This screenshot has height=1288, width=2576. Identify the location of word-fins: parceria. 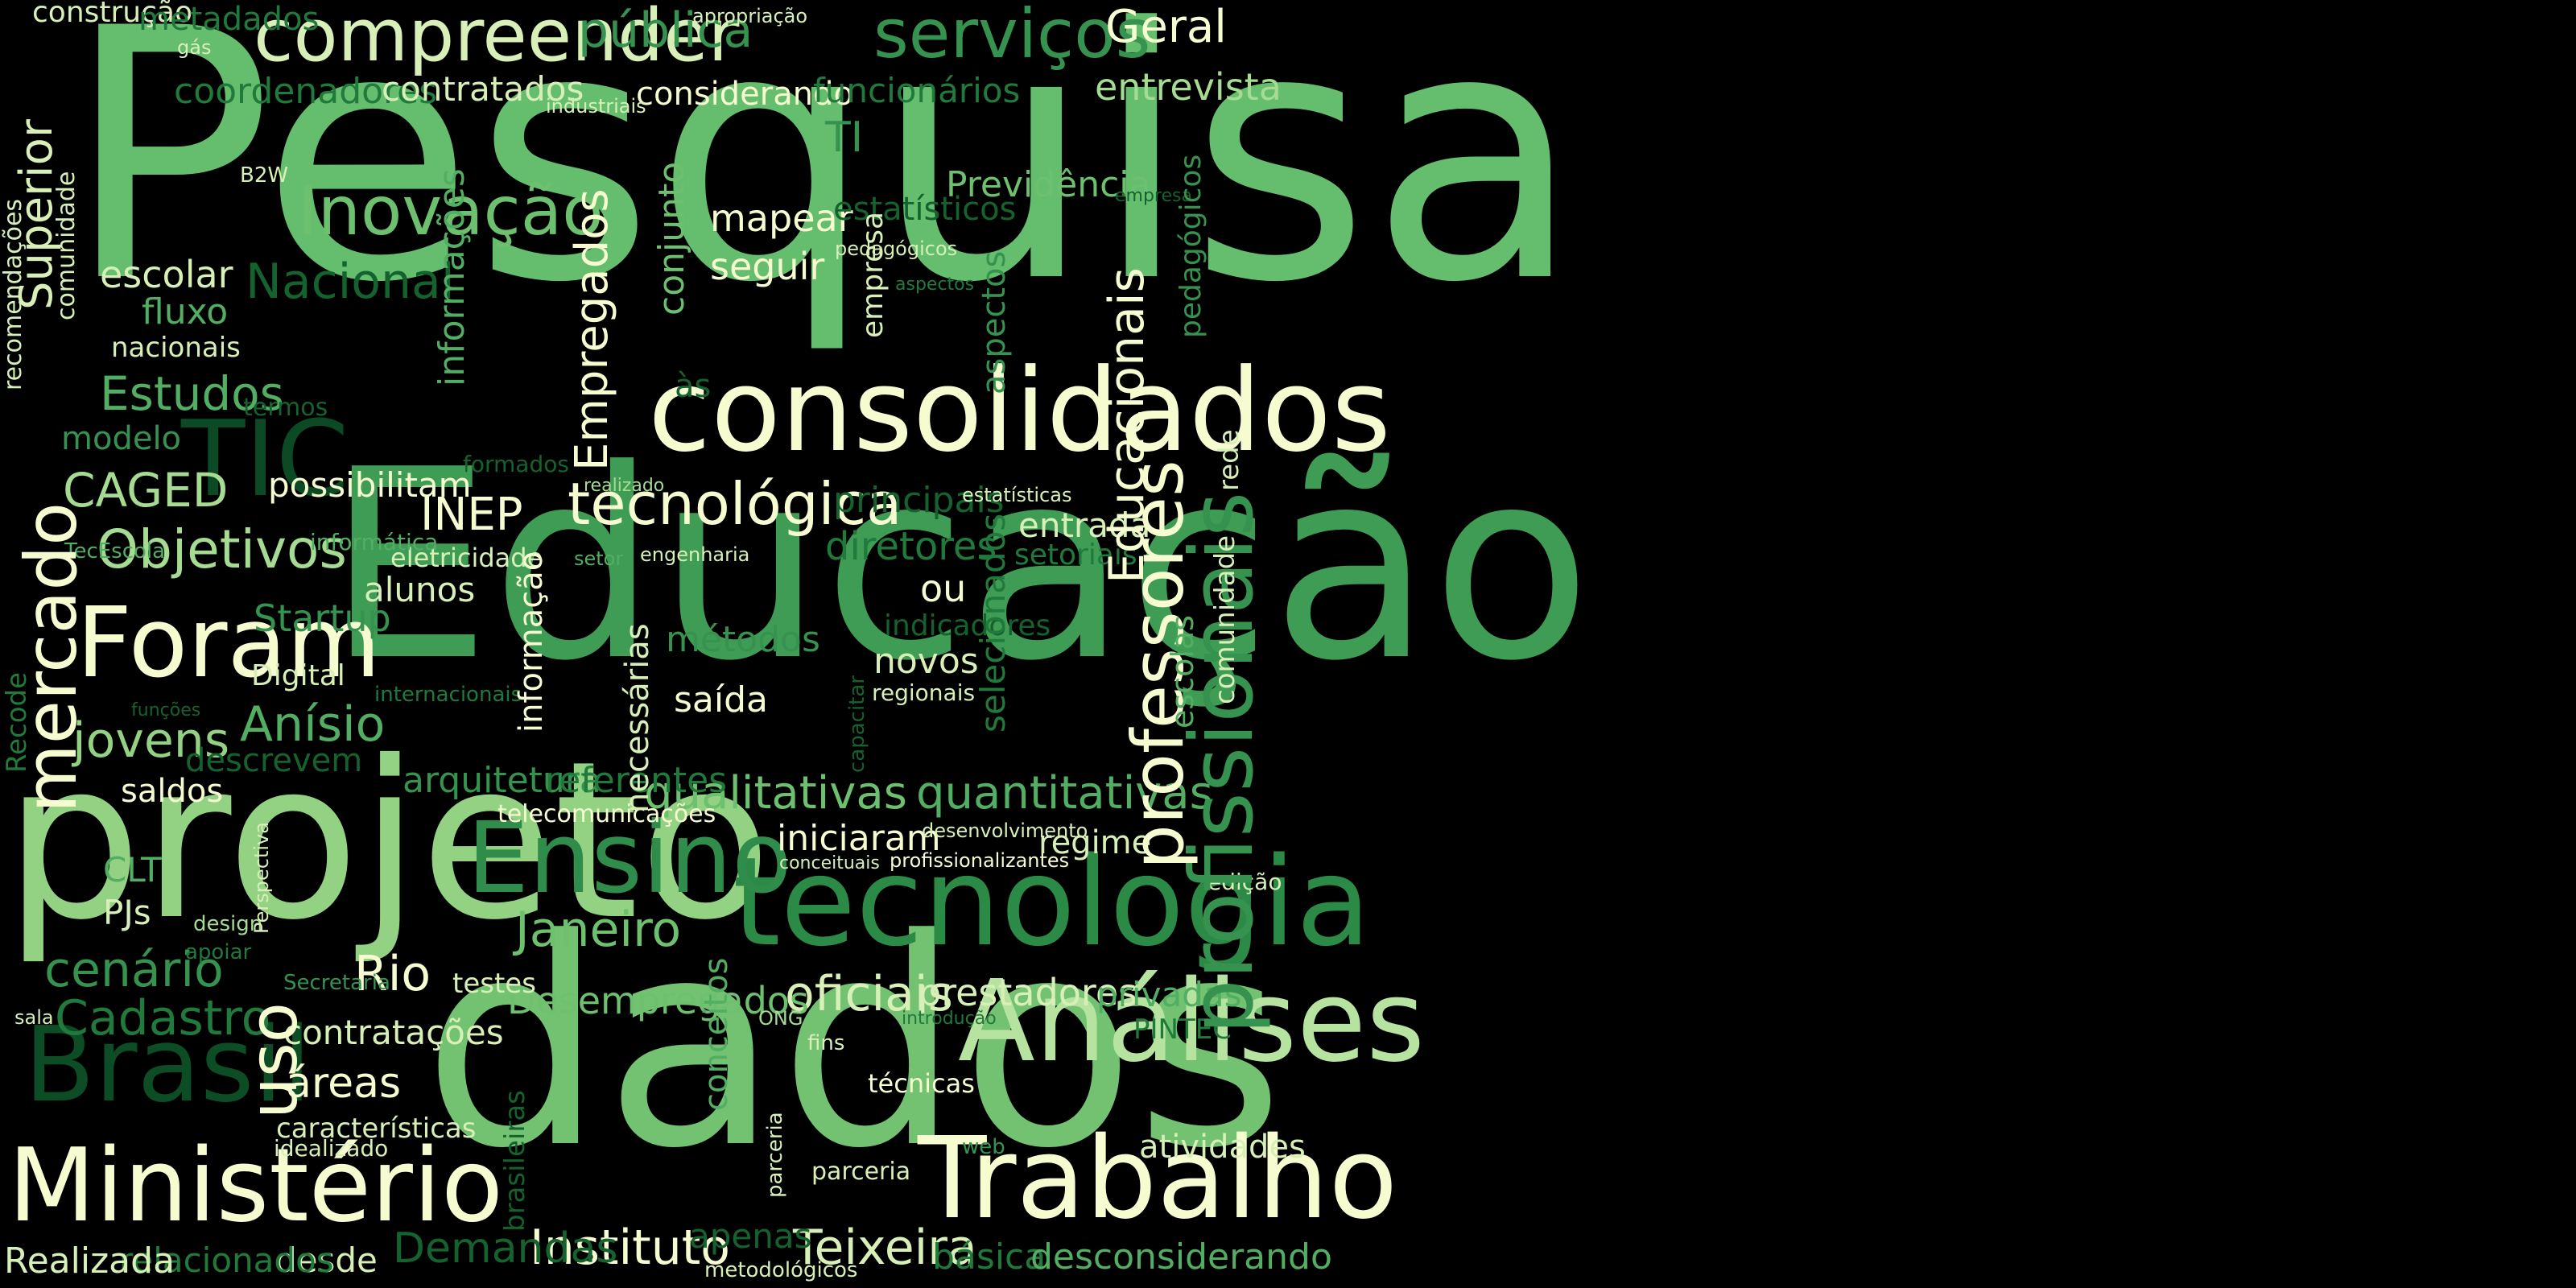
(861, 1172).